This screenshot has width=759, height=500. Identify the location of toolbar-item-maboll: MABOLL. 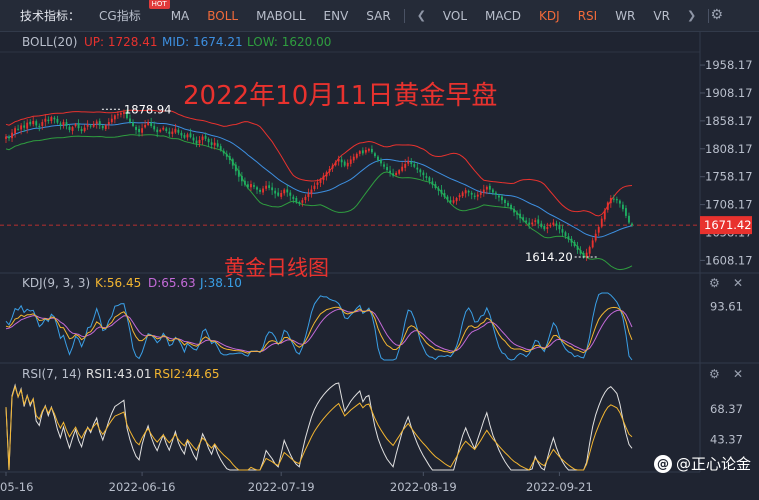
(281, 15).